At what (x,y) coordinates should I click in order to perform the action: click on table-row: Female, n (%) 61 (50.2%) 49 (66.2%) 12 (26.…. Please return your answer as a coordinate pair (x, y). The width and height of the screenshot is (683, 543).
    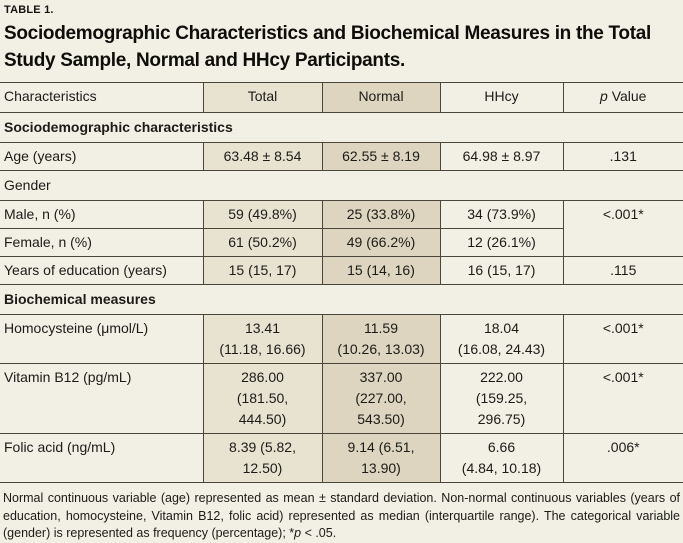
    Looking at the image, I should click on (341, 242).